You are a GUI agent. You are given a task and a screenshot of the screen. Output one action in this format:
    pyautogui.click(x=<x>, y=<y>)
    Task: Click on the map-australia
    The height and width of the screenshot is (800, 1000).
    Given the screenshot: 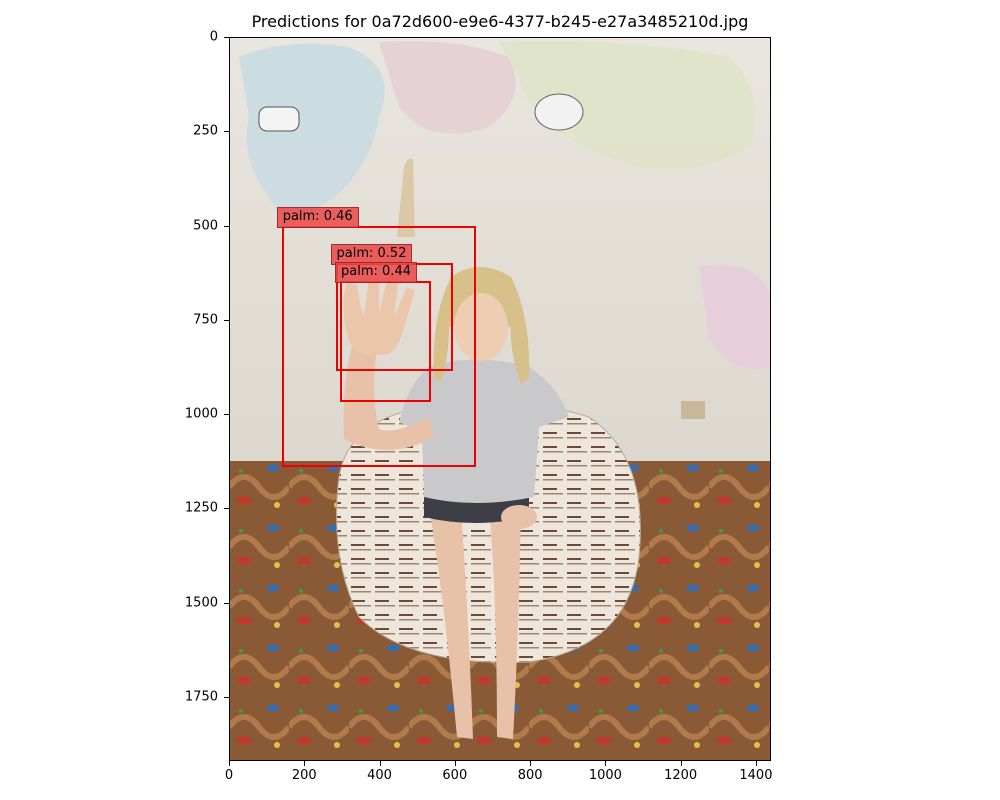 What is the action you would take?
    pyautogui.click(x=735, y=317)
    